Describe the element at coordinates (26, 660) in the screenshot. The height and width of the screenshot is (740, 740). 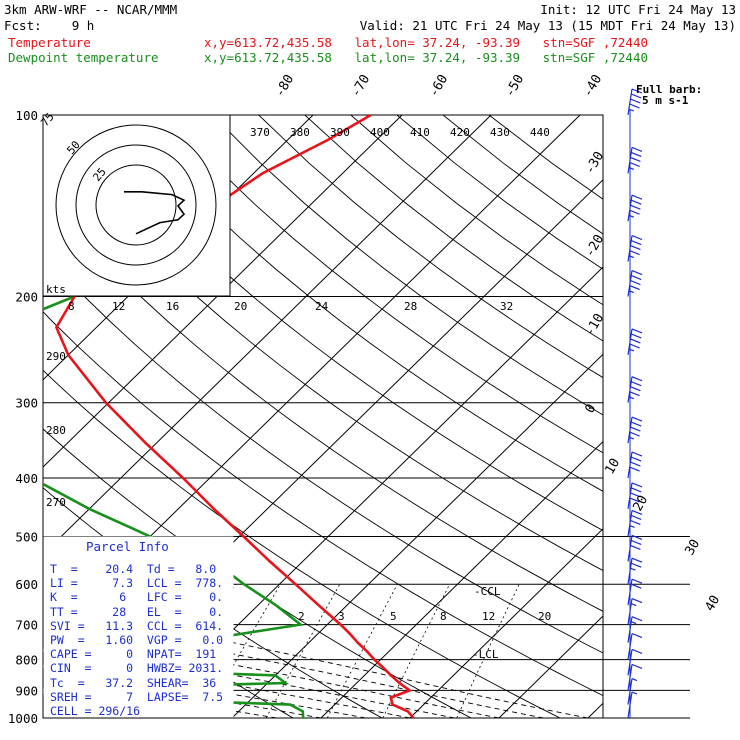
I see `isobar-label: 800` at that location.